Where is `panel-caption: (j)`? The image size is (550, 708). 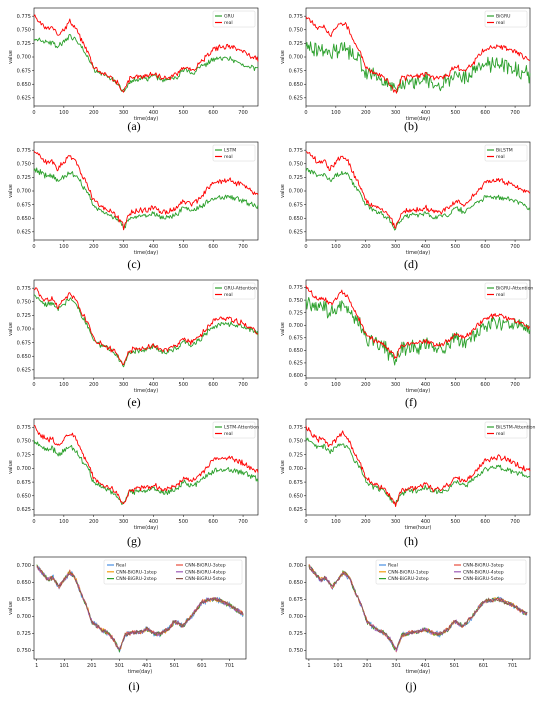
panel-caption: (j) is located at coordinates (410, 686).